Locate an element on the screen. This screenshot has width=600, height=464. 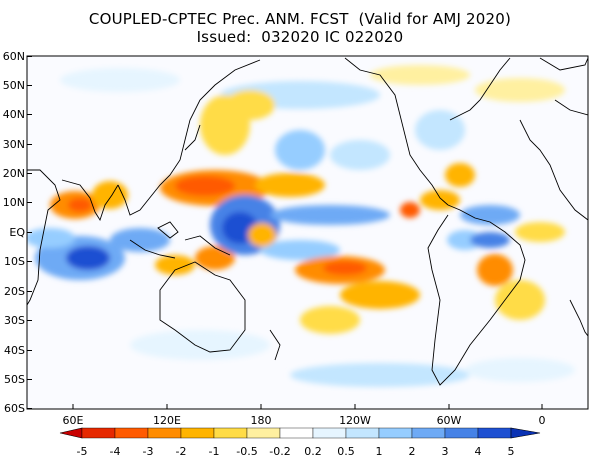
colorbar-end-right is located at coordinates (525, 433).